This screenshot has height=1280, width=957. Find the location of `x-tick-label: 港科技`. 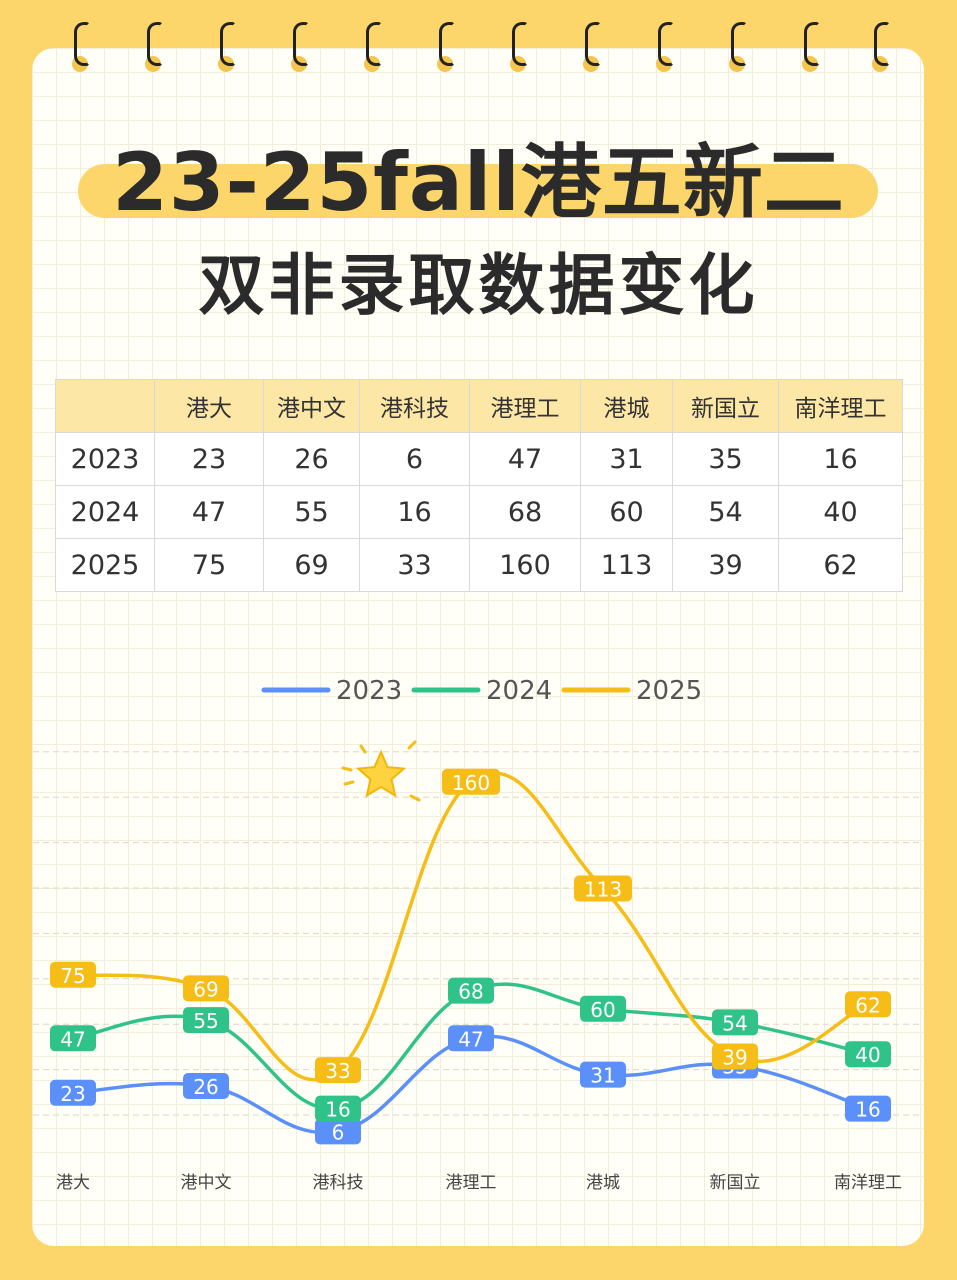

x-tick-label: 港科技 is located at coordinates (338, 1183).